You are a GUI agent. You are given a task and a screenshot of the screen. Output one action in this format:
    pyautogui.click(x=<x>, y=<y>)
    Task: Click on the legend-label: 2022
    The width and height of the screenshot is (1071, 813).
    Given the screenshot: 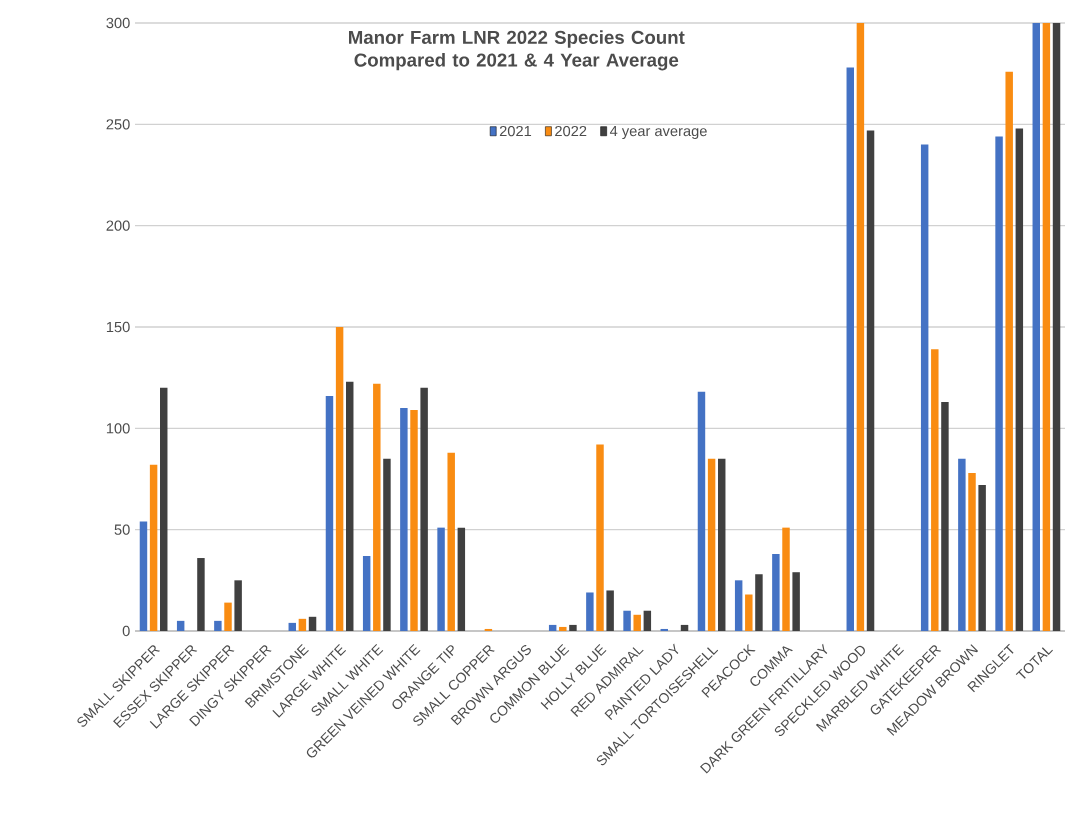 What is the action you would take?
    pyautogui.click(x=571, y=131)
    